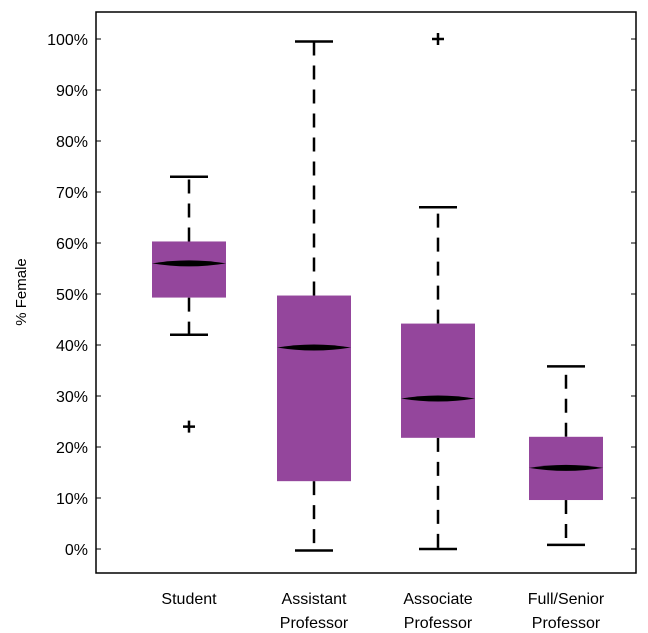 The height and width of the screenshot is (633, 648). Describe the element at coordinates (438, 611) in the screenshot. I see `x-category-label: Associate Professor` at that location.